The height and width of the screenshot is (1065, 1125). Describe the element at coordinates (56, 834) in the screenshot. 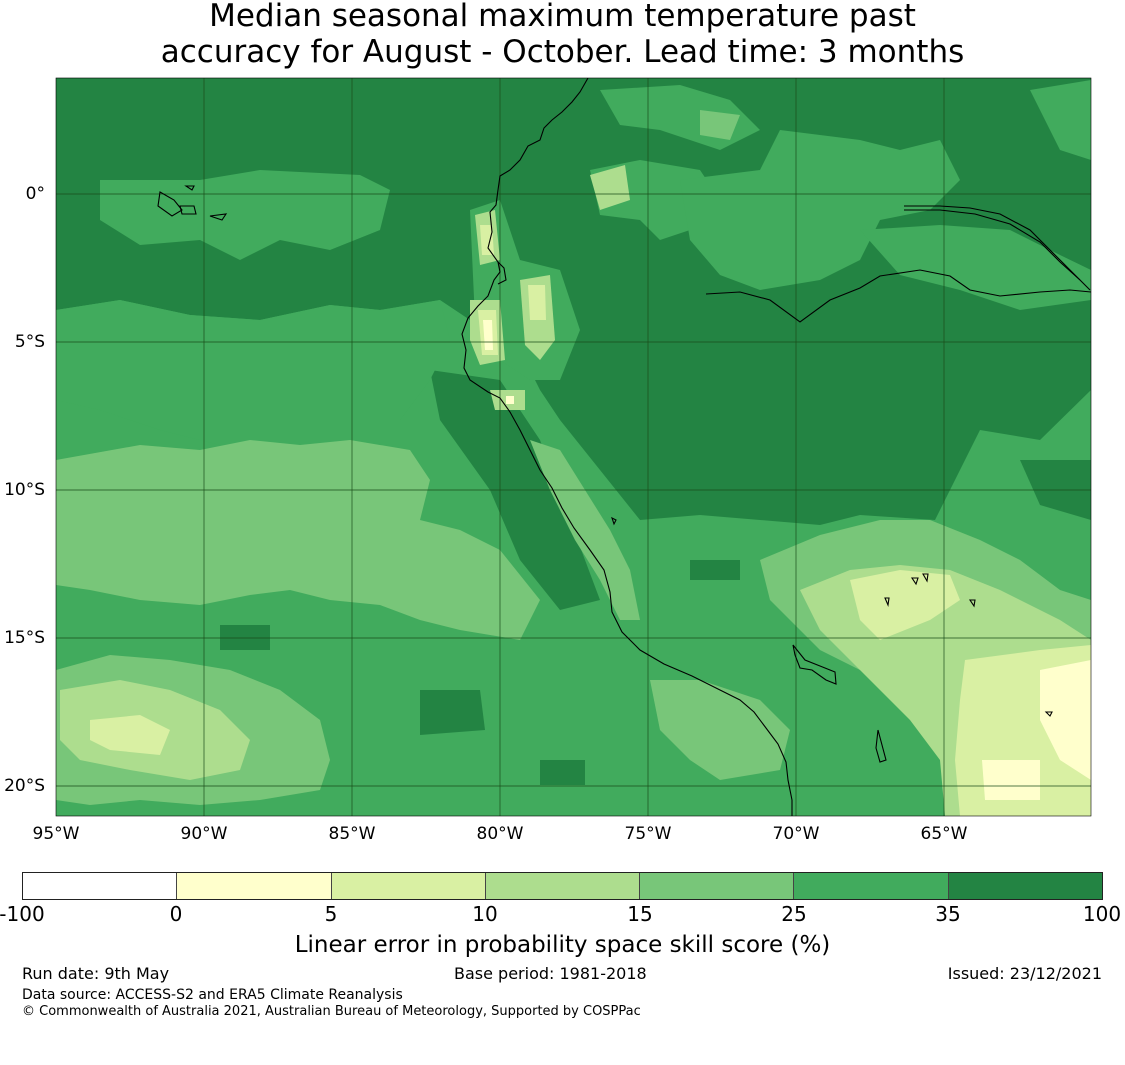

I see `lon-label-95w: 95°W` at that location.